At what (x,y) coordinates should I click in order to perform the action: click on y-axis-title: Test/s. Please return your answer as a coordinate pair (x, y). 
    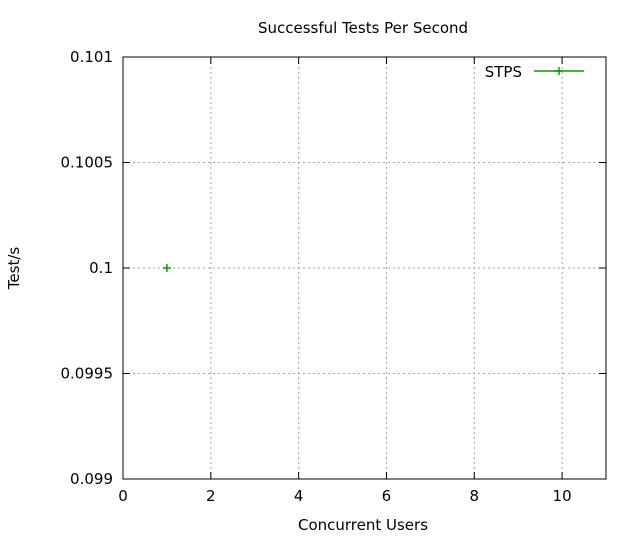
    Looking at the image, I should click on (14, 269).